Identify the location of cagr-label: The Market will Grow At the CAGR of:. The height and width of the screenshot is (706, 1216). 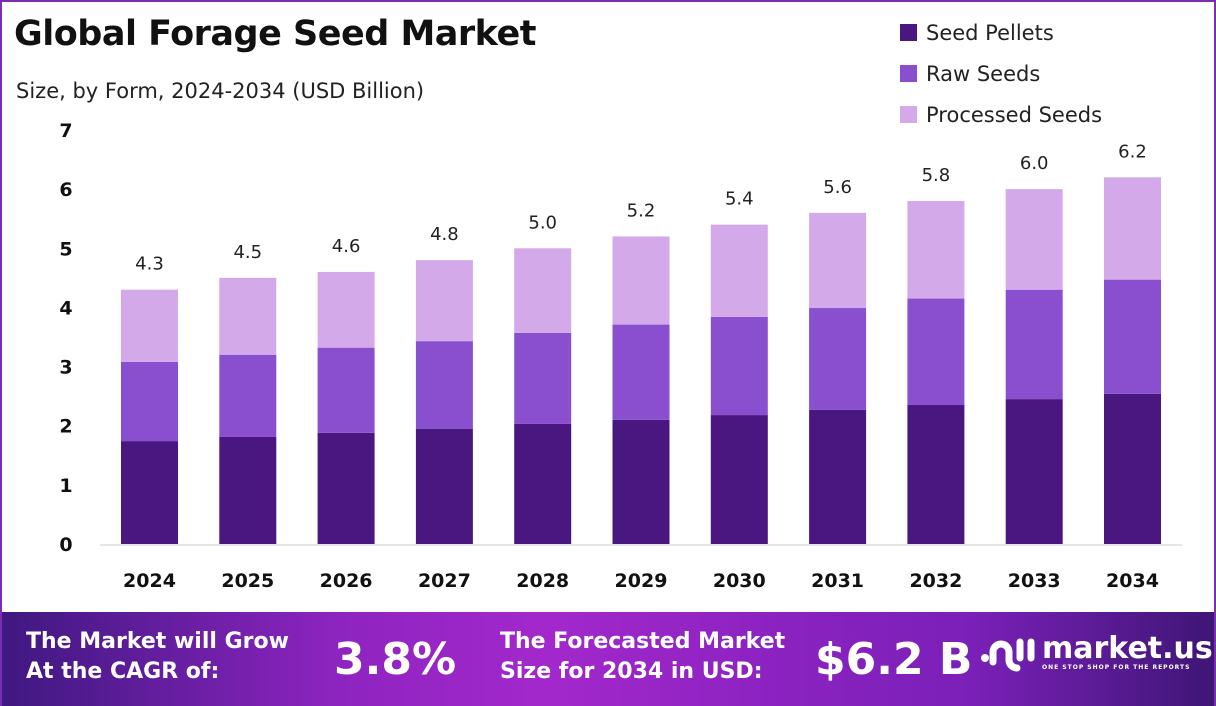
(157, 657).